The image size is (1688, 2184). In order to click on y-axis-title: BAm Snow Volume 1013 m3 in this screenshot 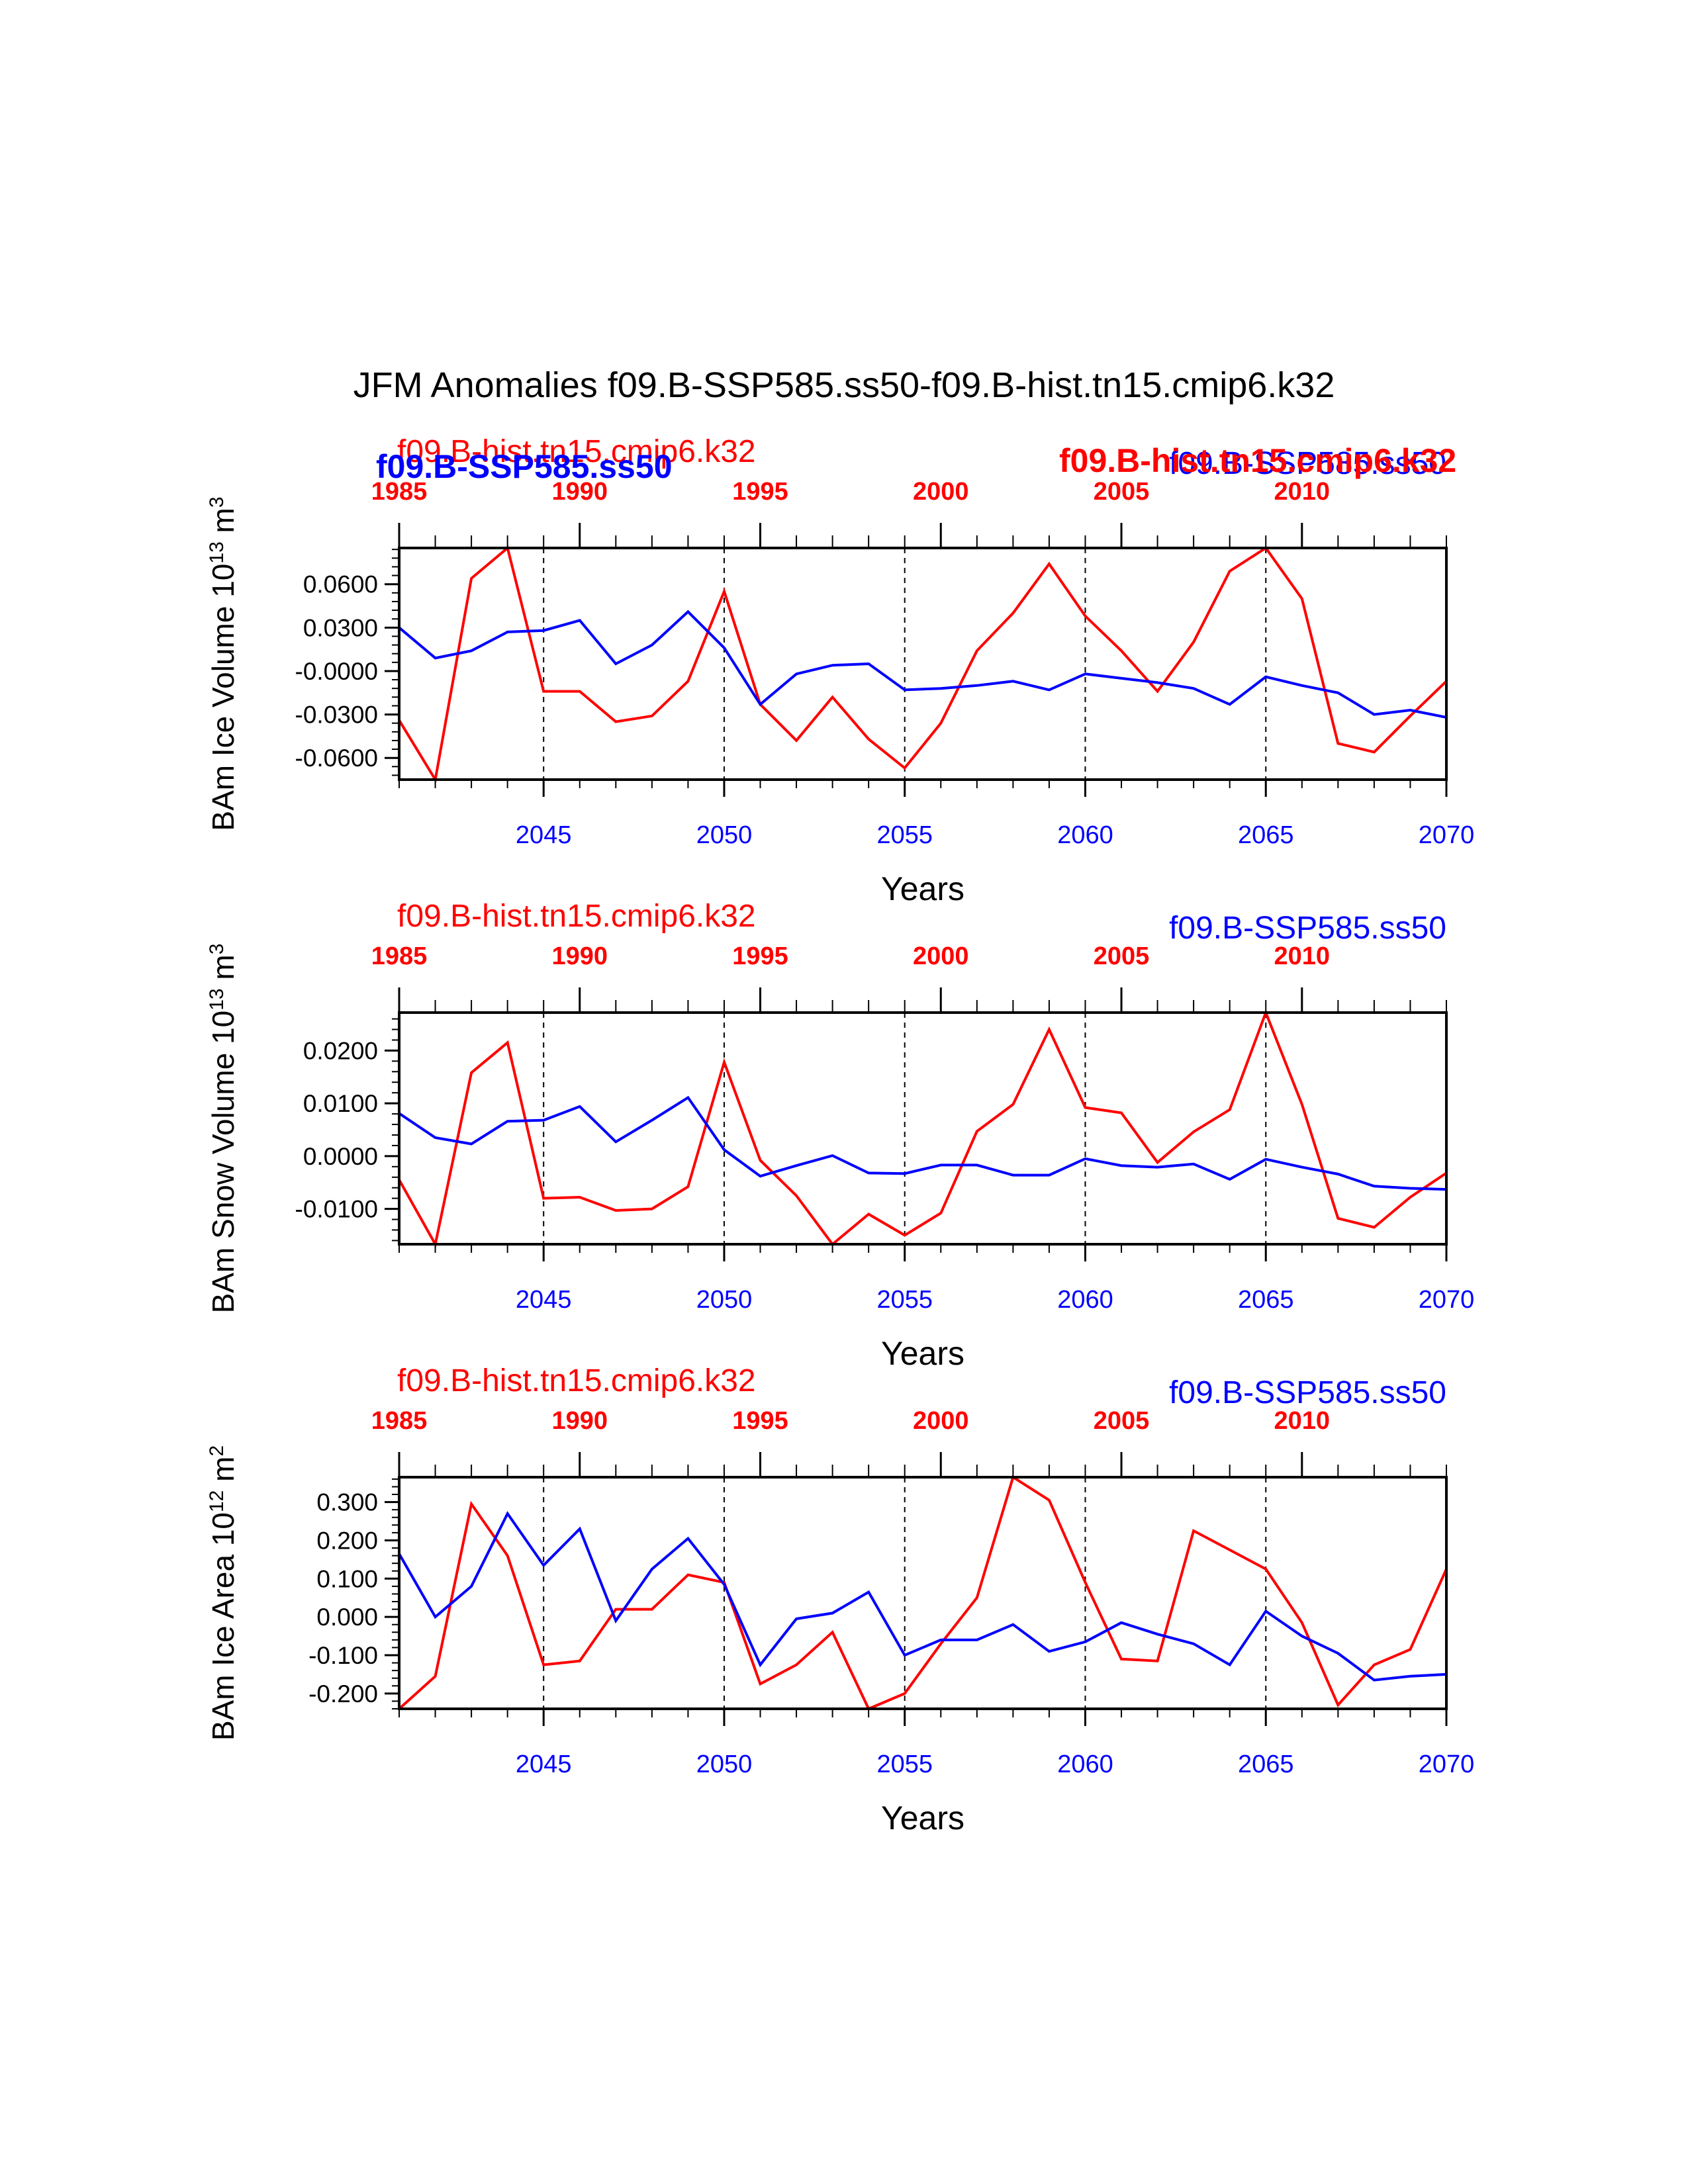, I will do `click(223, 1129)`.